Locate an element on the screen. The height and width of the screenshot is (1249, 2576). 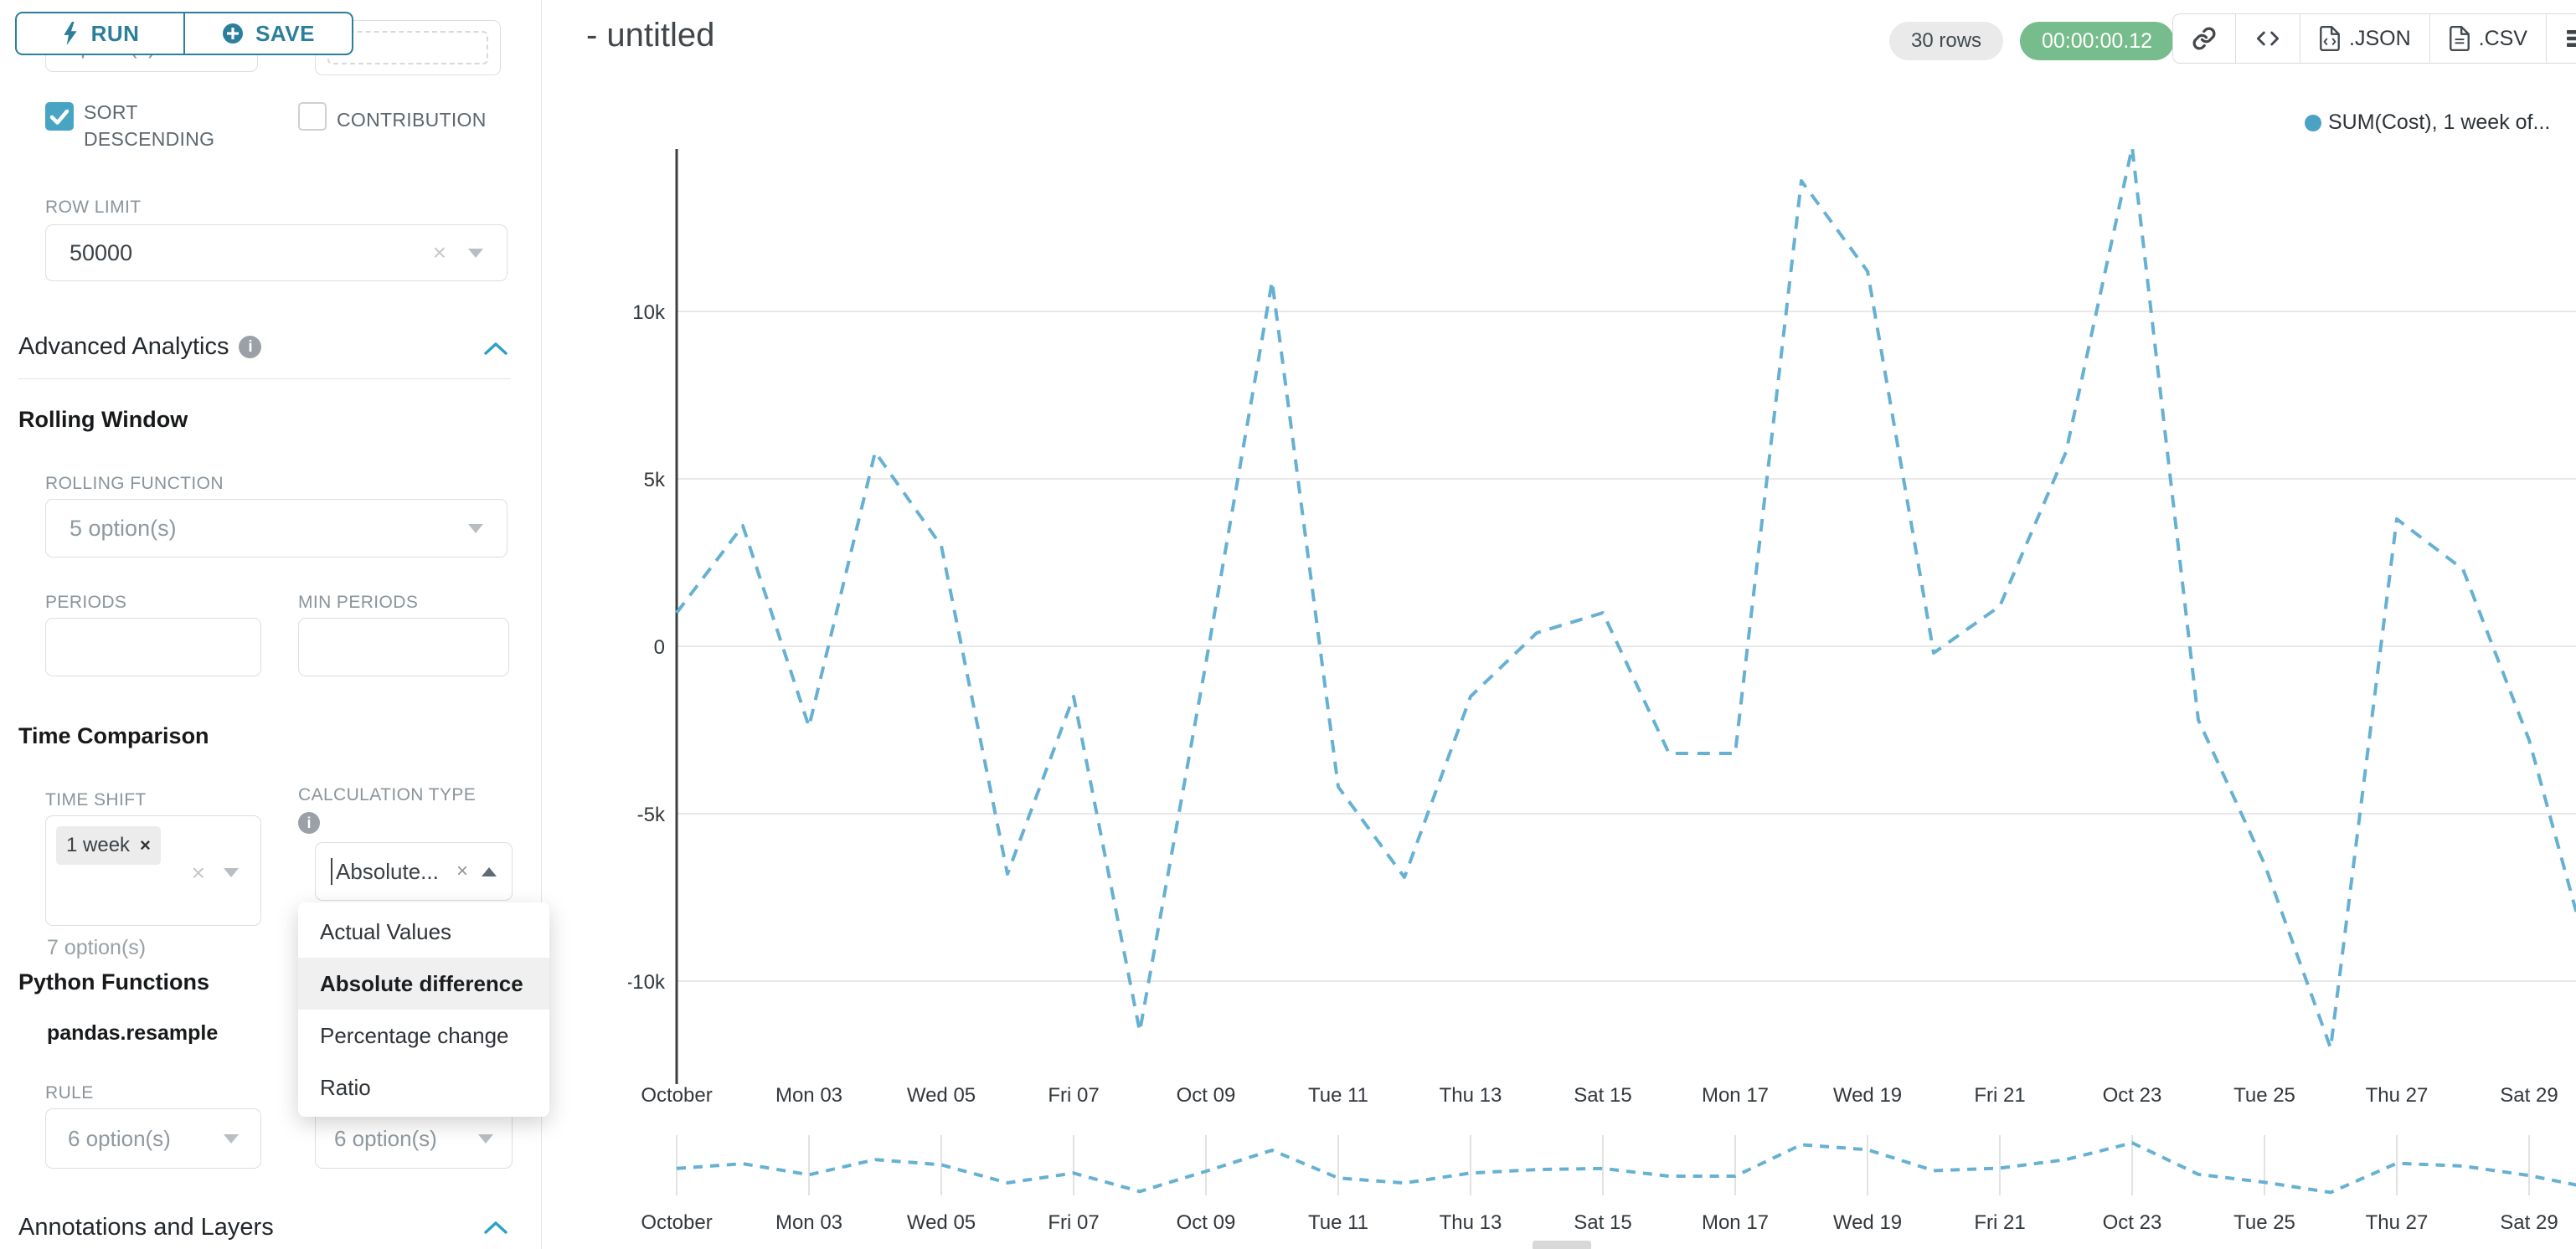
text-cursor is located at coordinates (331, 871).